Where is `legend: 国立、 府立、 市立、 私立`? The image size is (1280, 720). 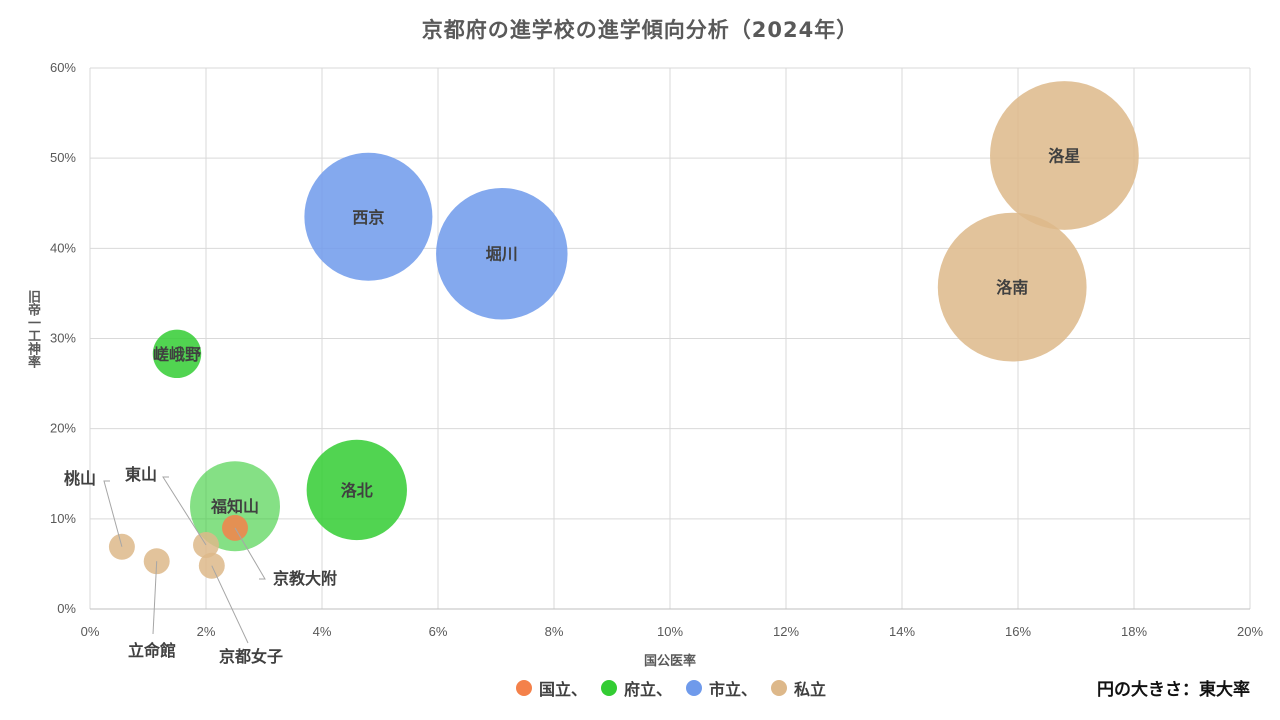
legend: 国立、 府立、 市立、 私立 is located at coordinates (640, 688).